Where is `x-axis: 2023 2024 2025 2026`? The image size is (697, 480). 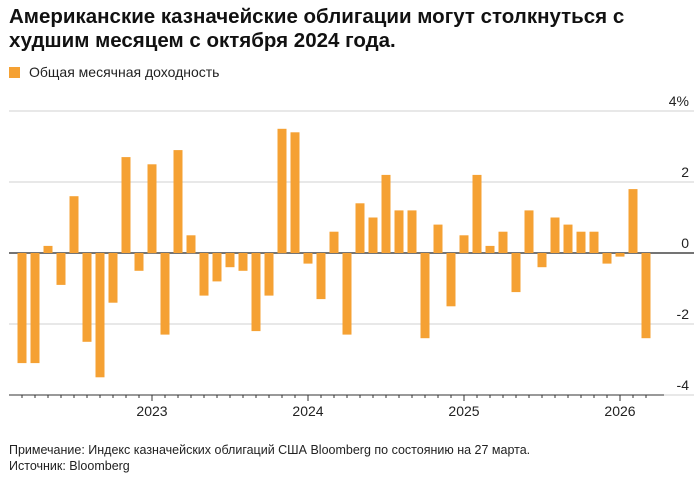
x-axis: 2023 2024 2025 2026 is located at coordinates (336, 406).